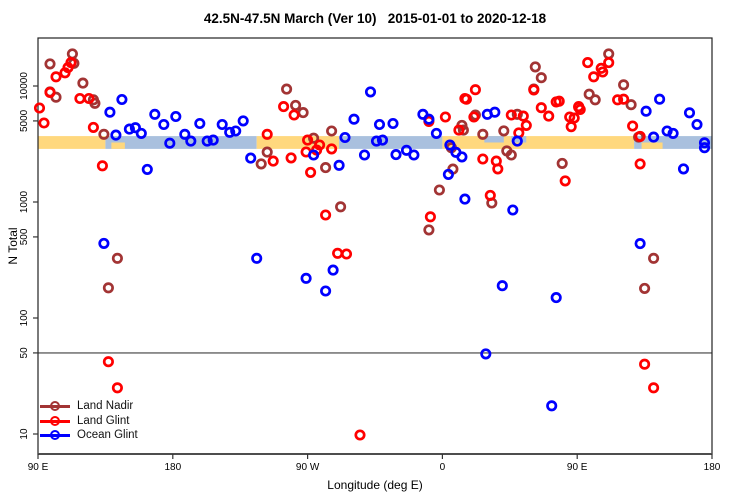 The height and width of the screenshot is (500, 750). I want to click on legend-item-ocean-glint: Ocean Glint, so click(89, 435).